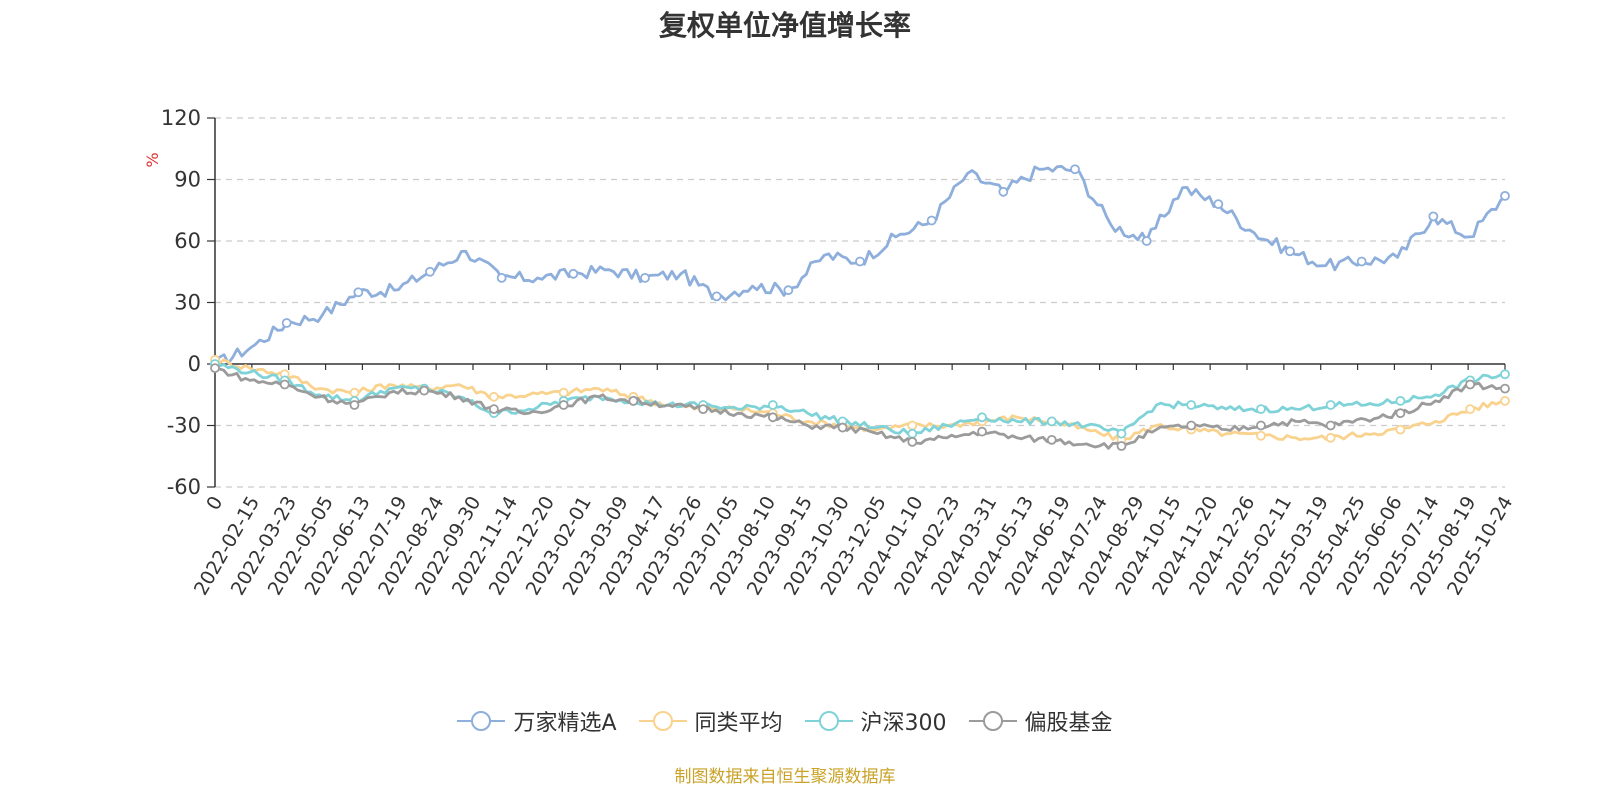 Image resolution: width=1600 pixels, height=800 pixels. What do you see at coordinates (214, 503) in the screenshot?
I see `x-tick-label: 0` at bounding box center [214, 503].